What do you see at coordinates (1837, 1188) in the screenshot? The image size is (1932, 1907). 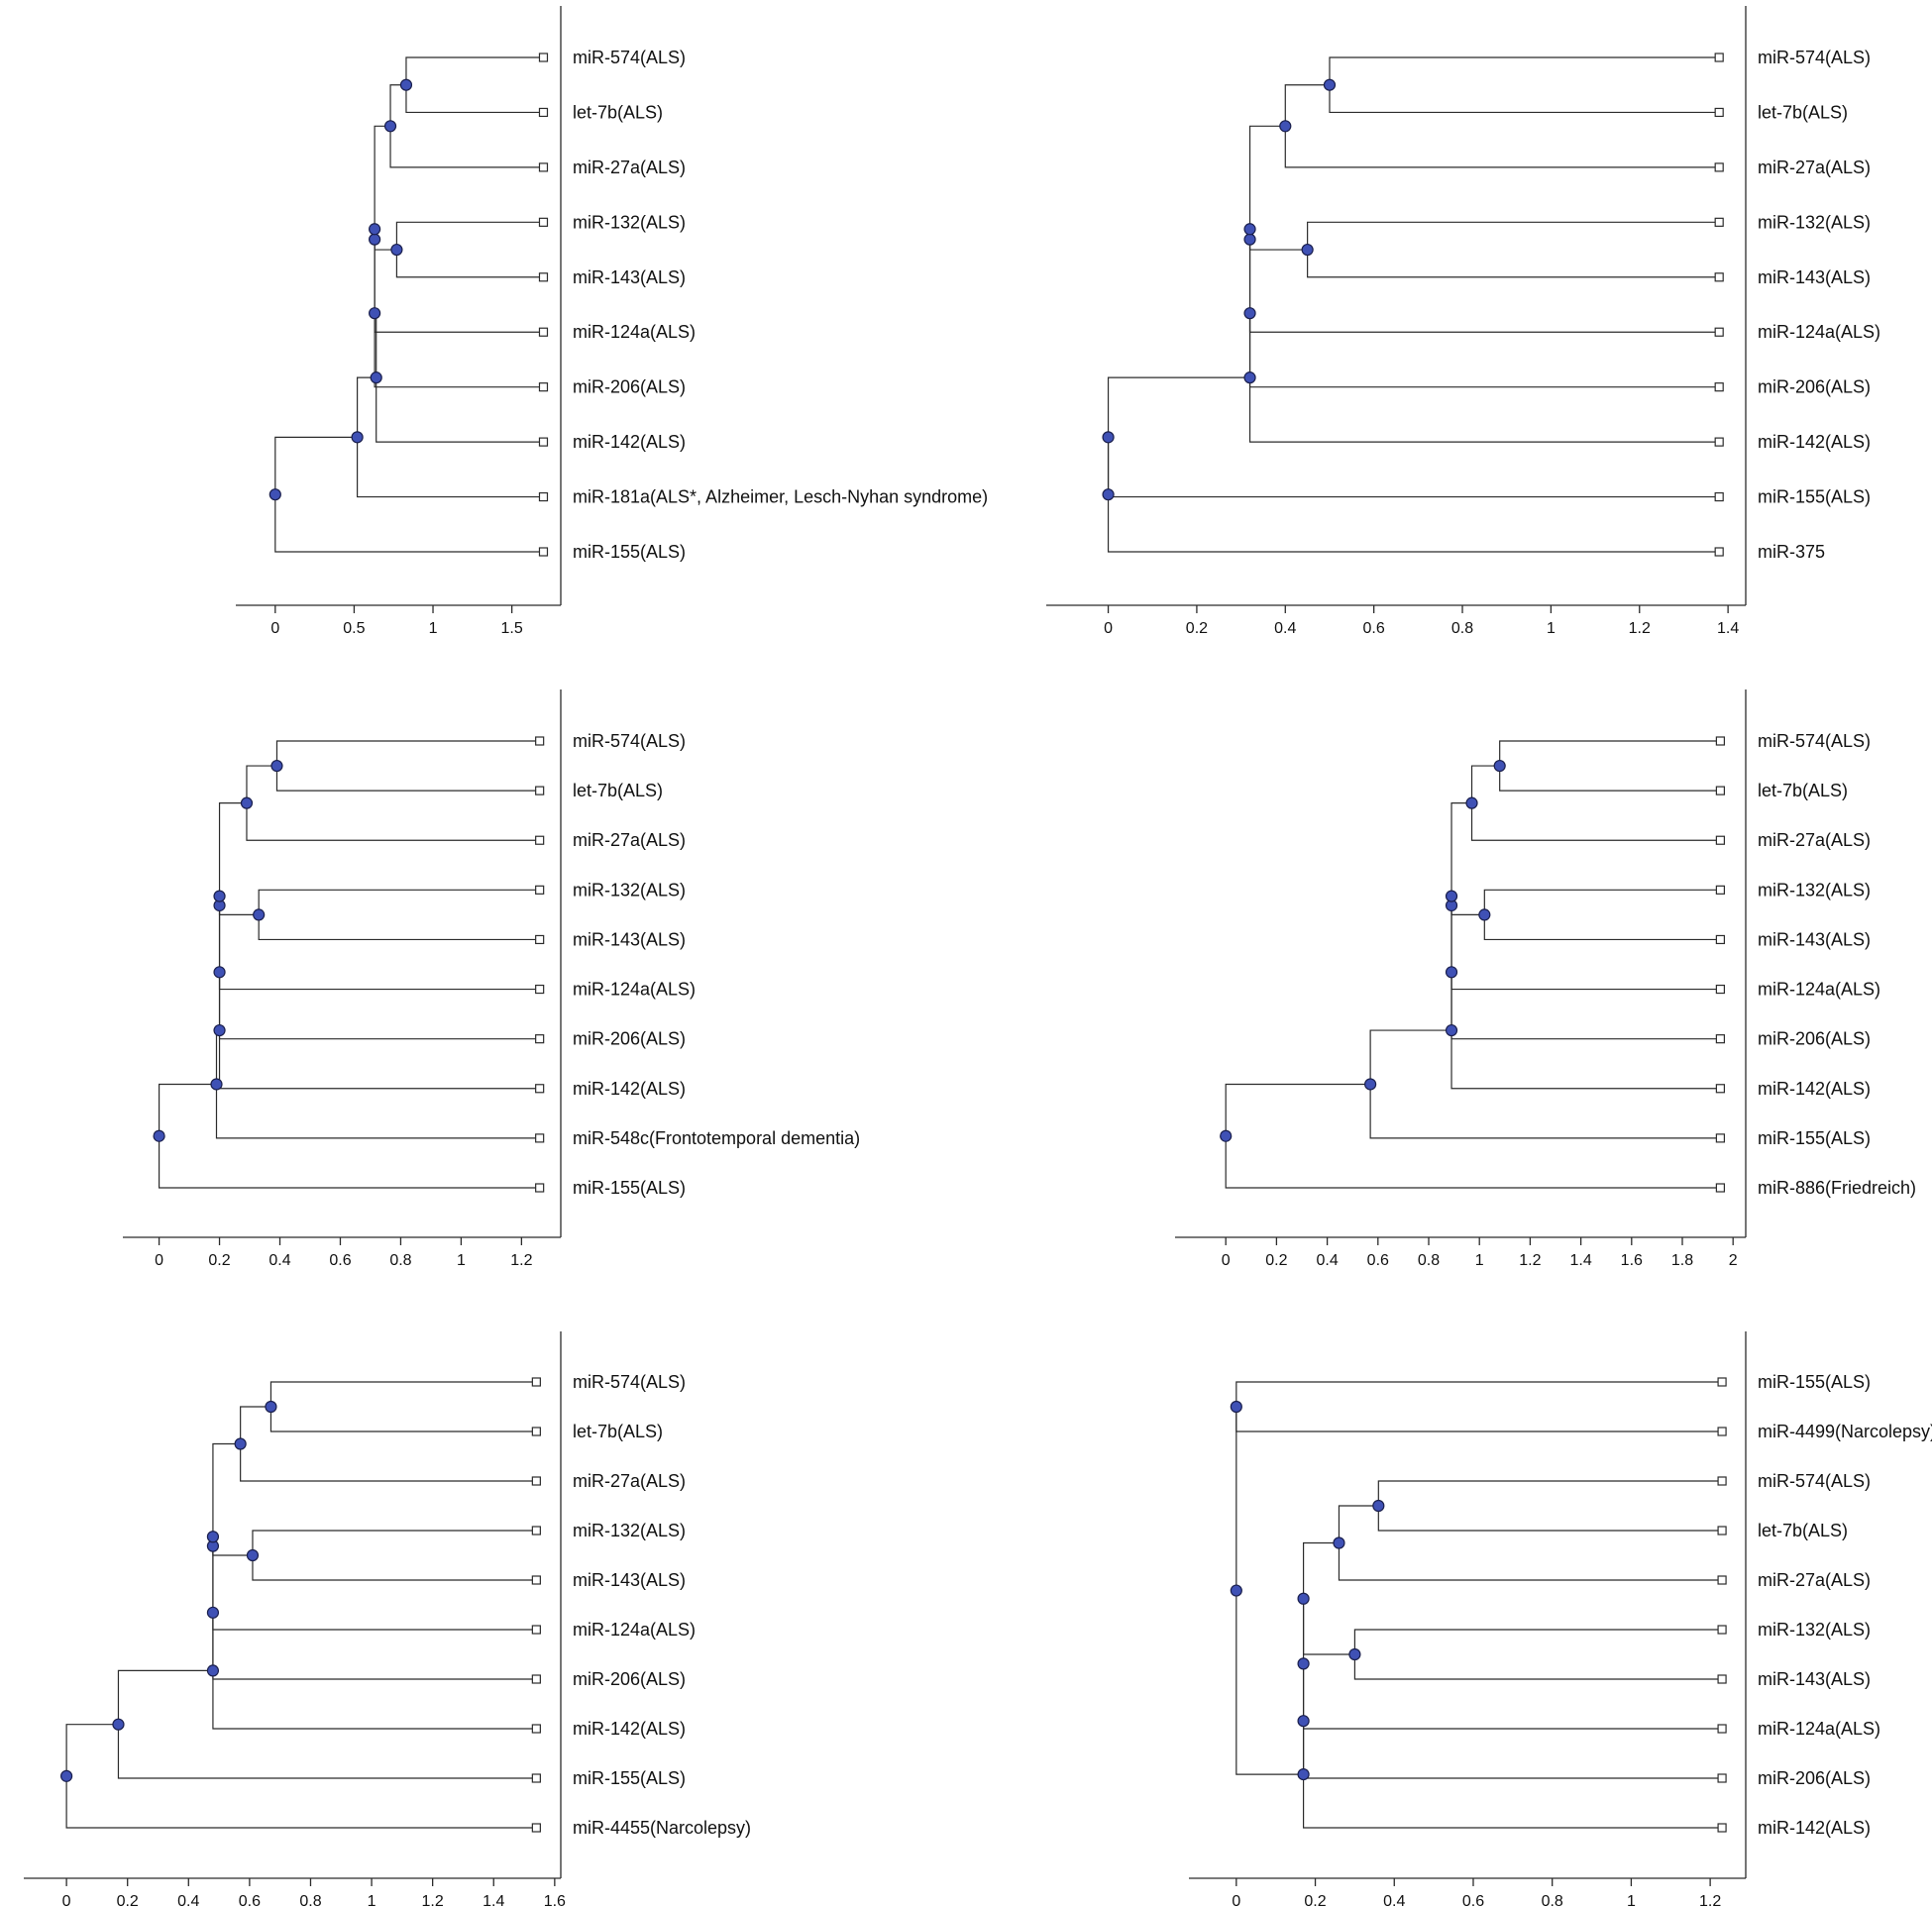 I see `leaf-label: miR-886(Friedreich)` at bounding box center [1837, 1188].